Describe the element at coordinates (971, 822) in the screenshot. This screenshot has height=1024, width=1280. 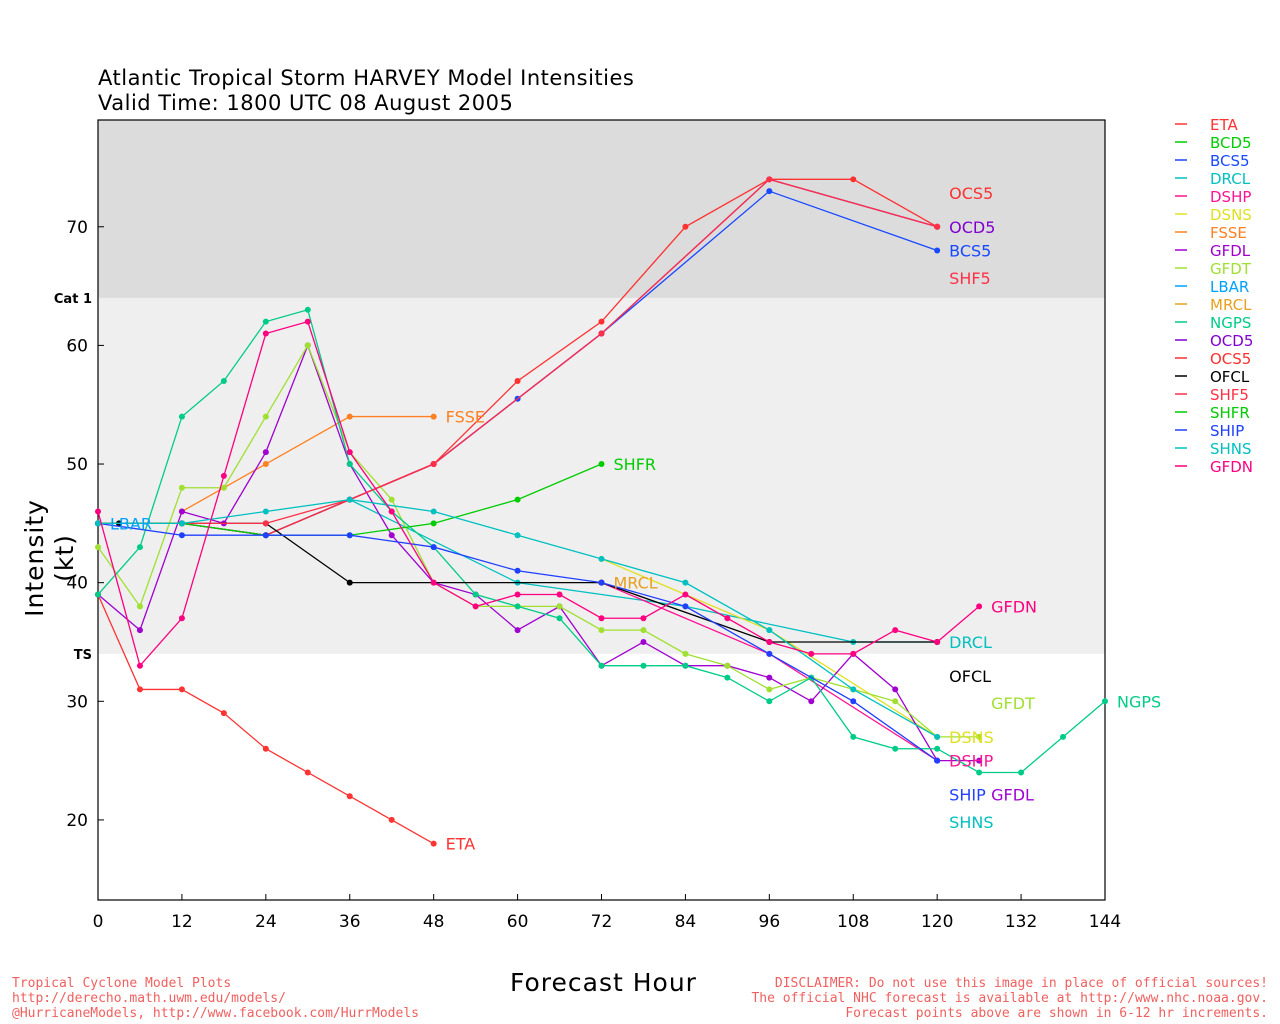
I see `series-end-label: SHNS` at that location.